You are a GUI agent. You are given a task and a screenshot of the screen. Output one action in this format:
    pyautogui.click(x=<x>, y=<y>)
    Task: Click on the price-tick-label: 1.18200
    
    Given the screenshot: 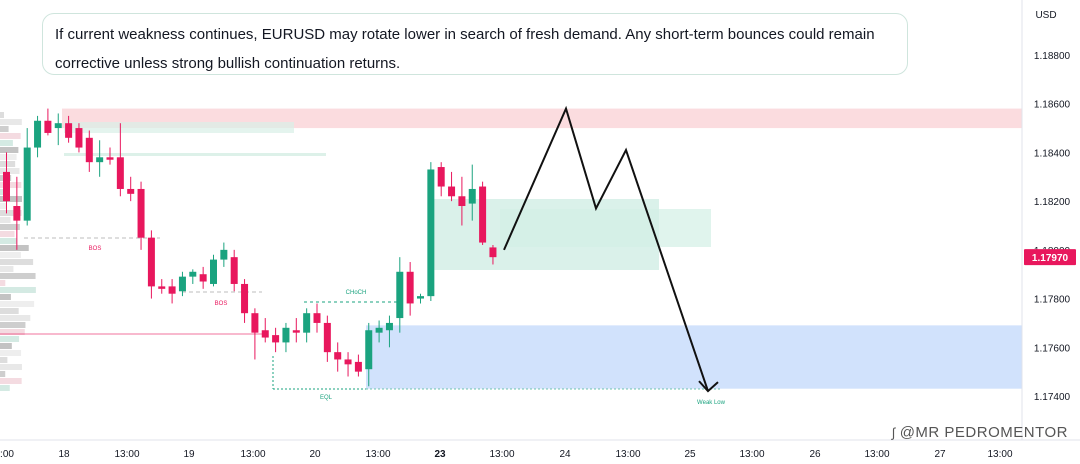 What is the action you would take?
    pyautogui.click(x=1052, y=202)
    